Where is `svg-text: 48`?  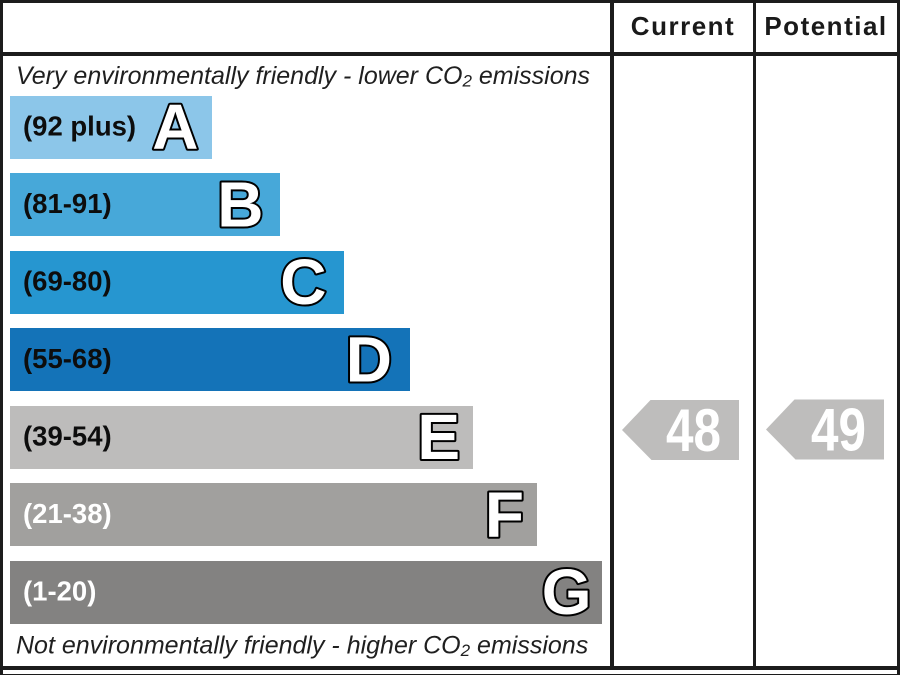 svg-text: 48 is located at coordinates (693, 430).